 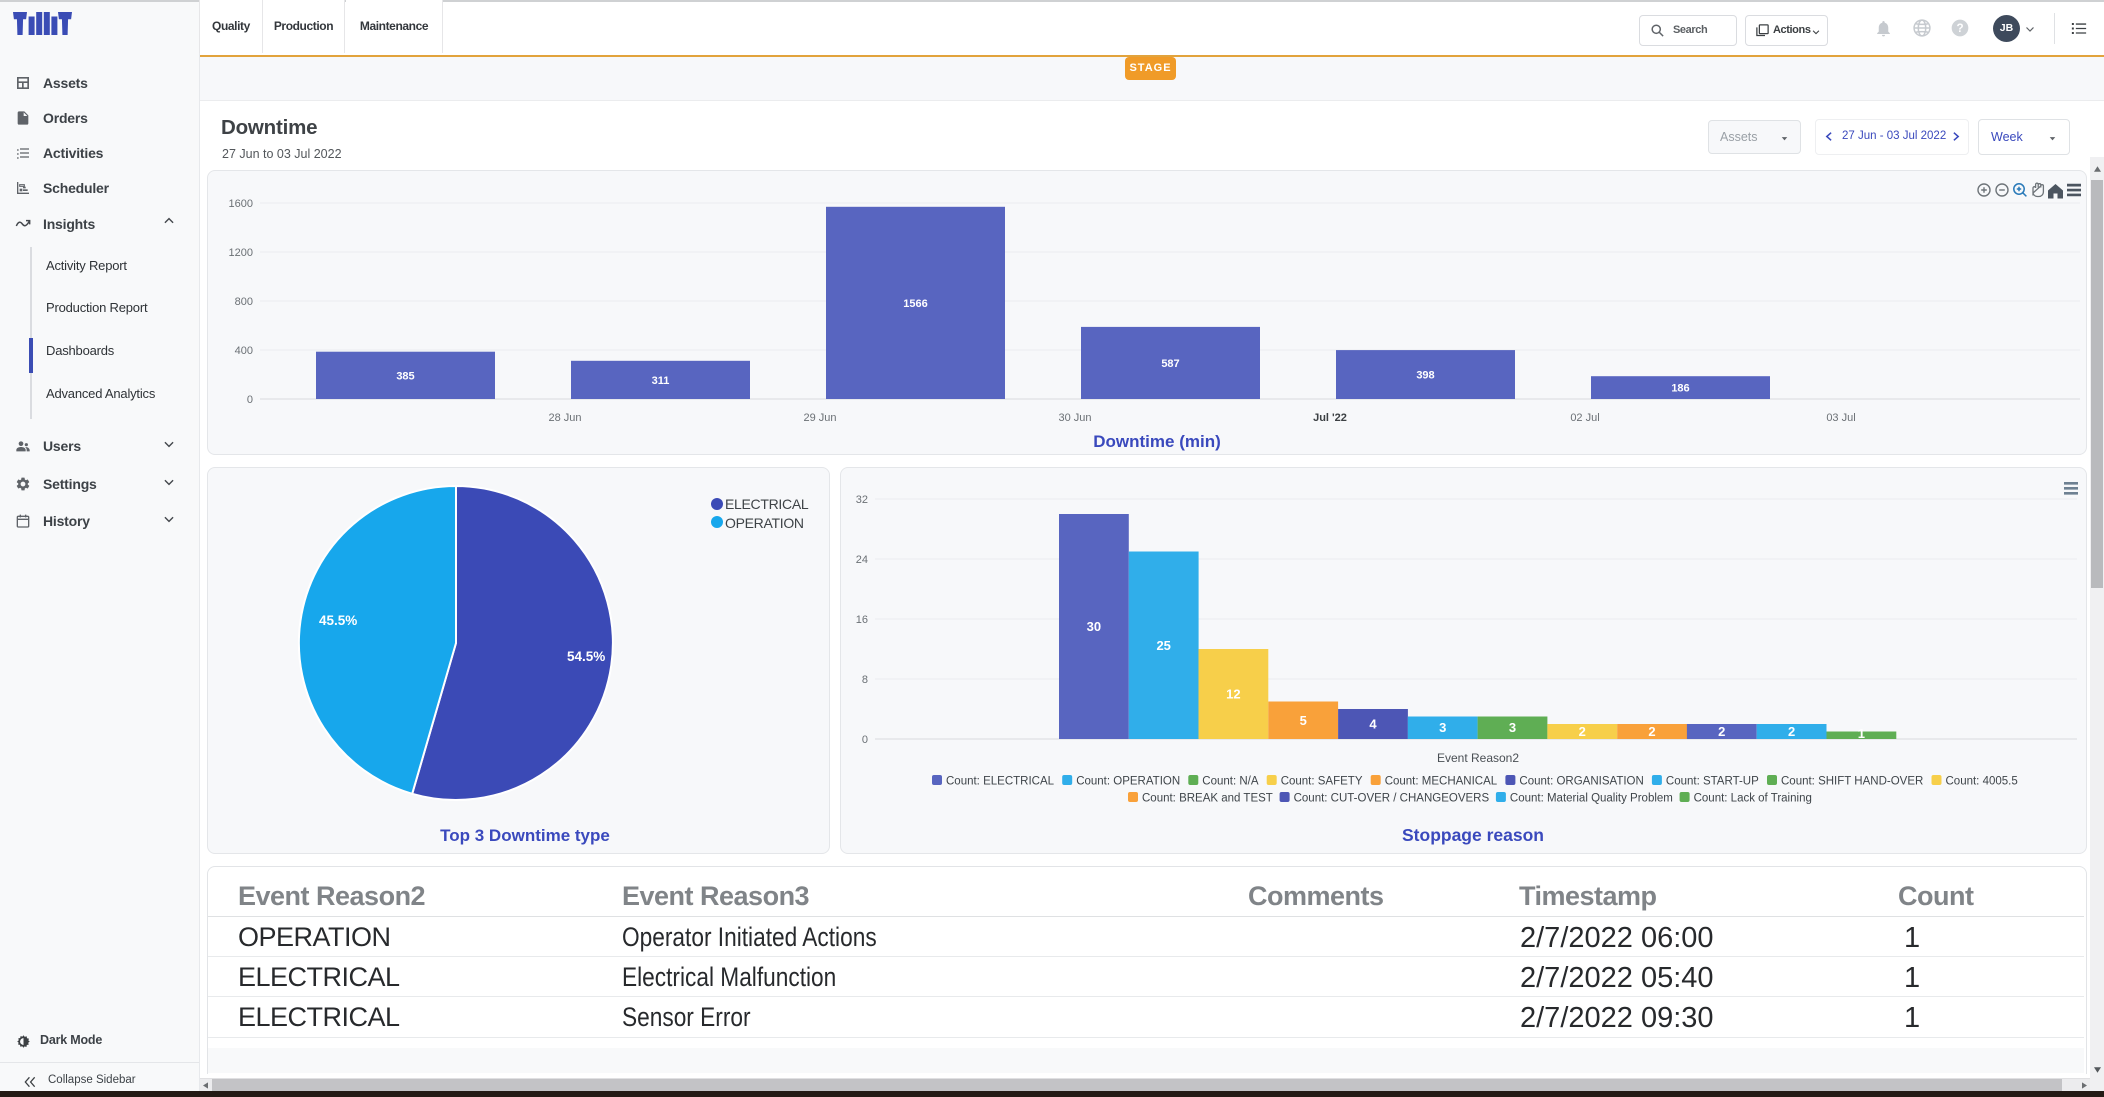 What do you see at coordinates (525, 835) in the screenshot?
I see `svg-text: Top 3 Downtime type` at bounding box center [525, 835].